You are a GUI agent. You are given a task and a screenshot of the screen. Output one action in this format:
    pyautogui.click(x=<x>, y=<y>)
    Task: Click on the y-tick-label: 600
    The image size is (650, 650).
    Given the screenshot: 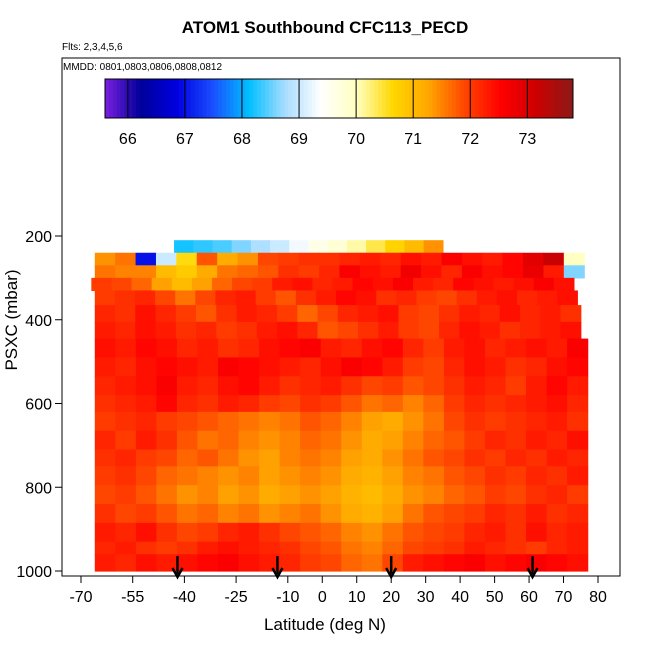 What is the action you would take?
    pyautogui.click(x=38, y=405)
    